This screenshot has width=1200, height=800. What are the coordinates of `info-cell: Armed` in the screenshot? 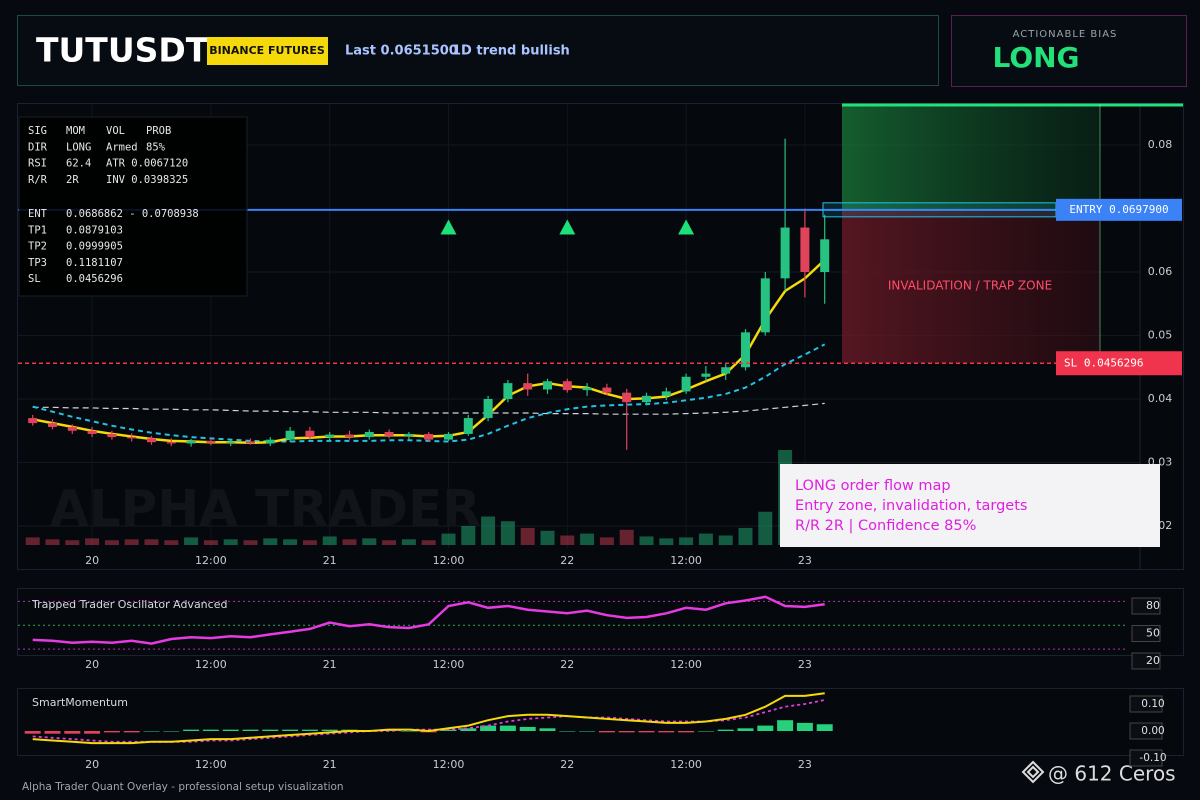 It's located at (122, 147).